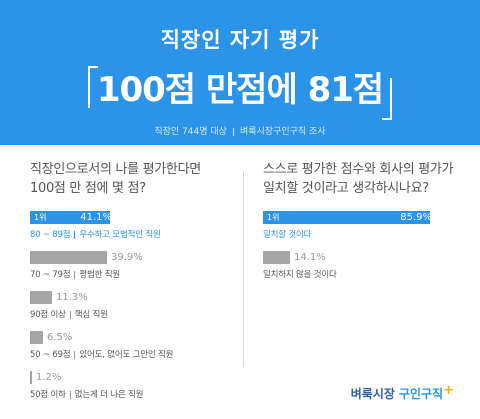 This screenshot has height=419, width=480. Describe the element at coordinates (48, 315) in the screenshot. I see `left-bar-score-range: 90점 이상` at that location.